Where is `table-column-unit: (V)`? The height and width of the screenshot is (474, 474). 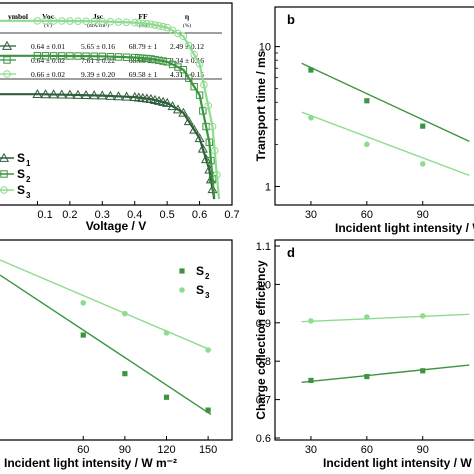 table-column-unit: (V) is located at coordinates (48, 25).